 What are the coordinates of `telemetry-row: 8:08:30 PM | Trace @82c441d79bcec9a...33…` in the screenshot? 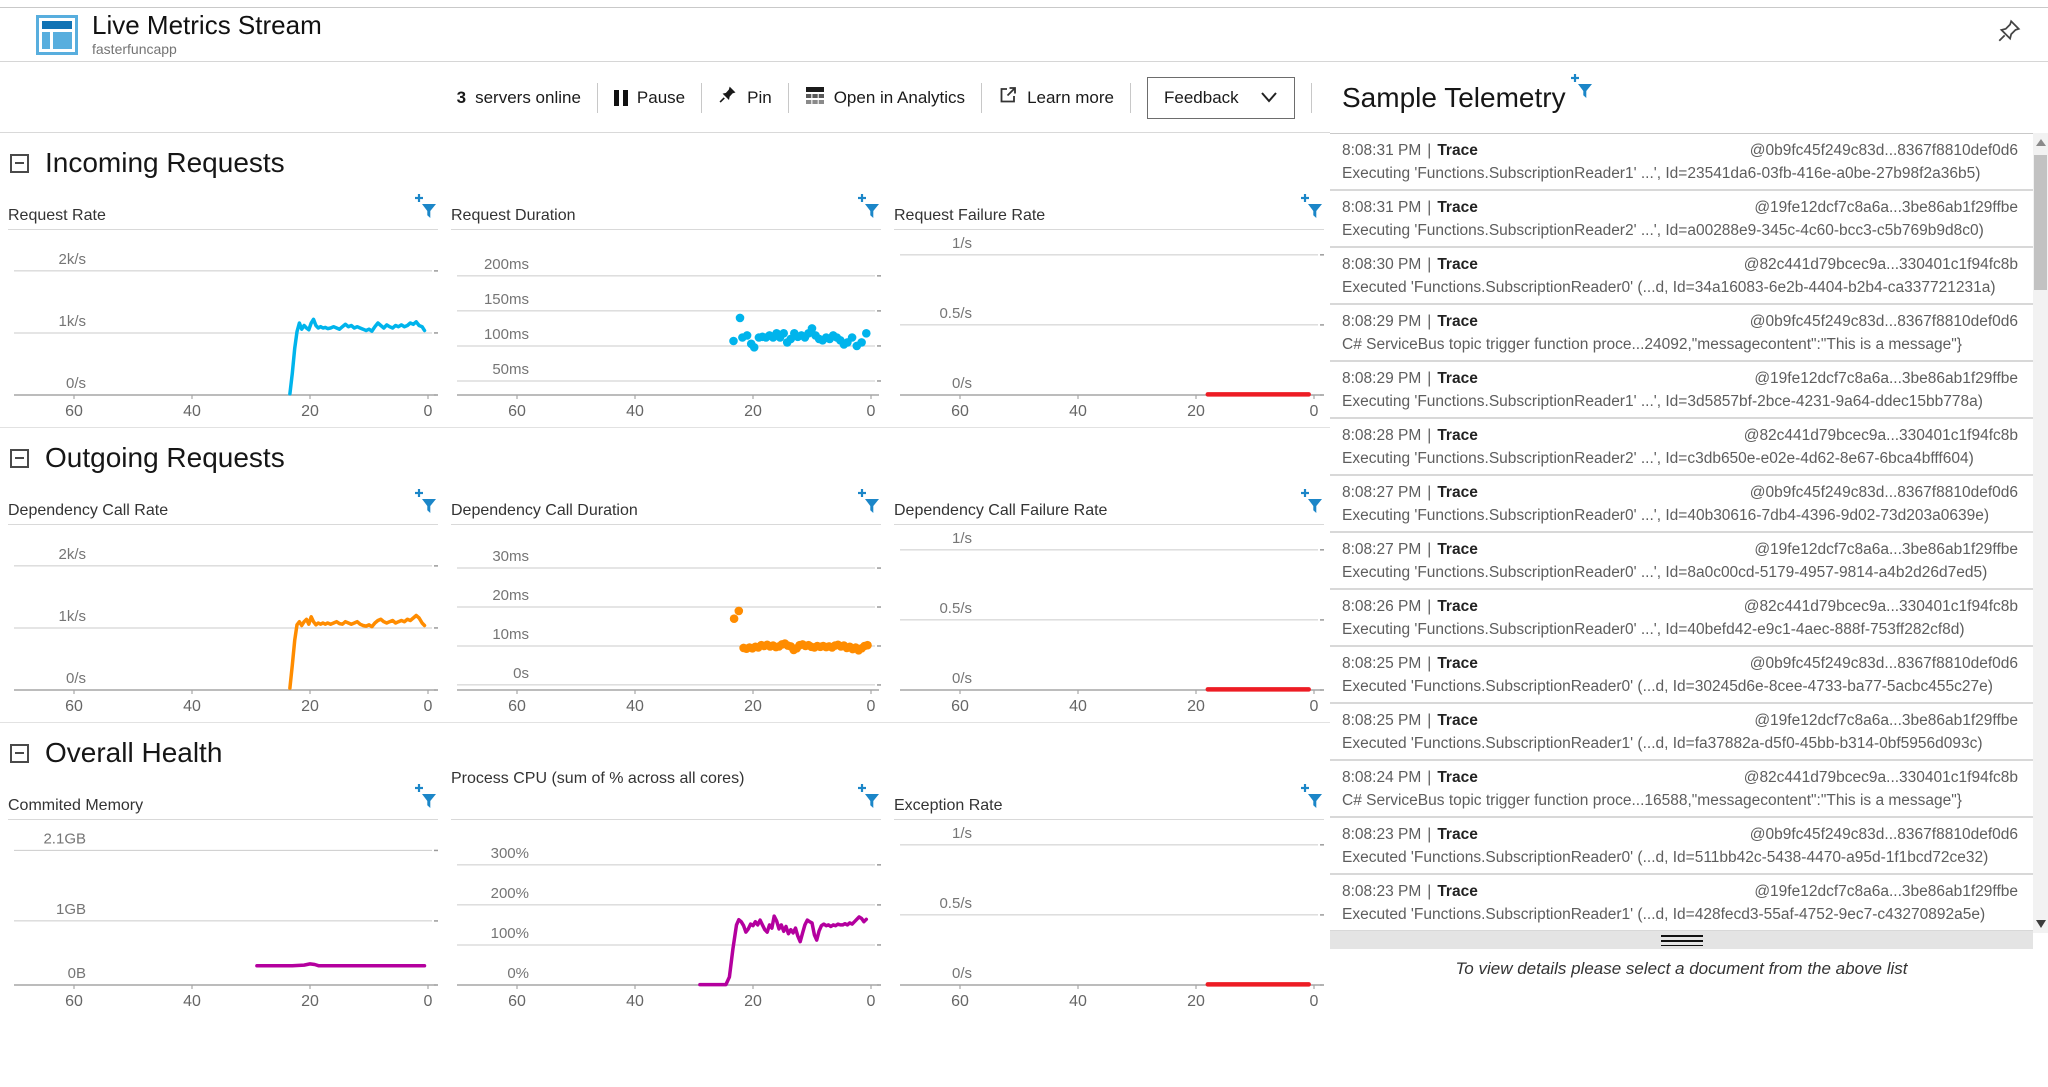 It's located at (1689, 276).